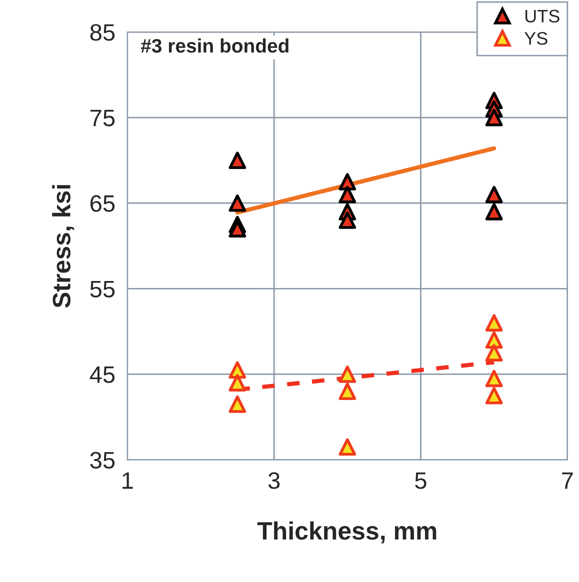 This screenshot has height=582, width=579. Describe the element at coordinates (420, 480) in the screenshot. I see `x-tick-label: 5` at that location.